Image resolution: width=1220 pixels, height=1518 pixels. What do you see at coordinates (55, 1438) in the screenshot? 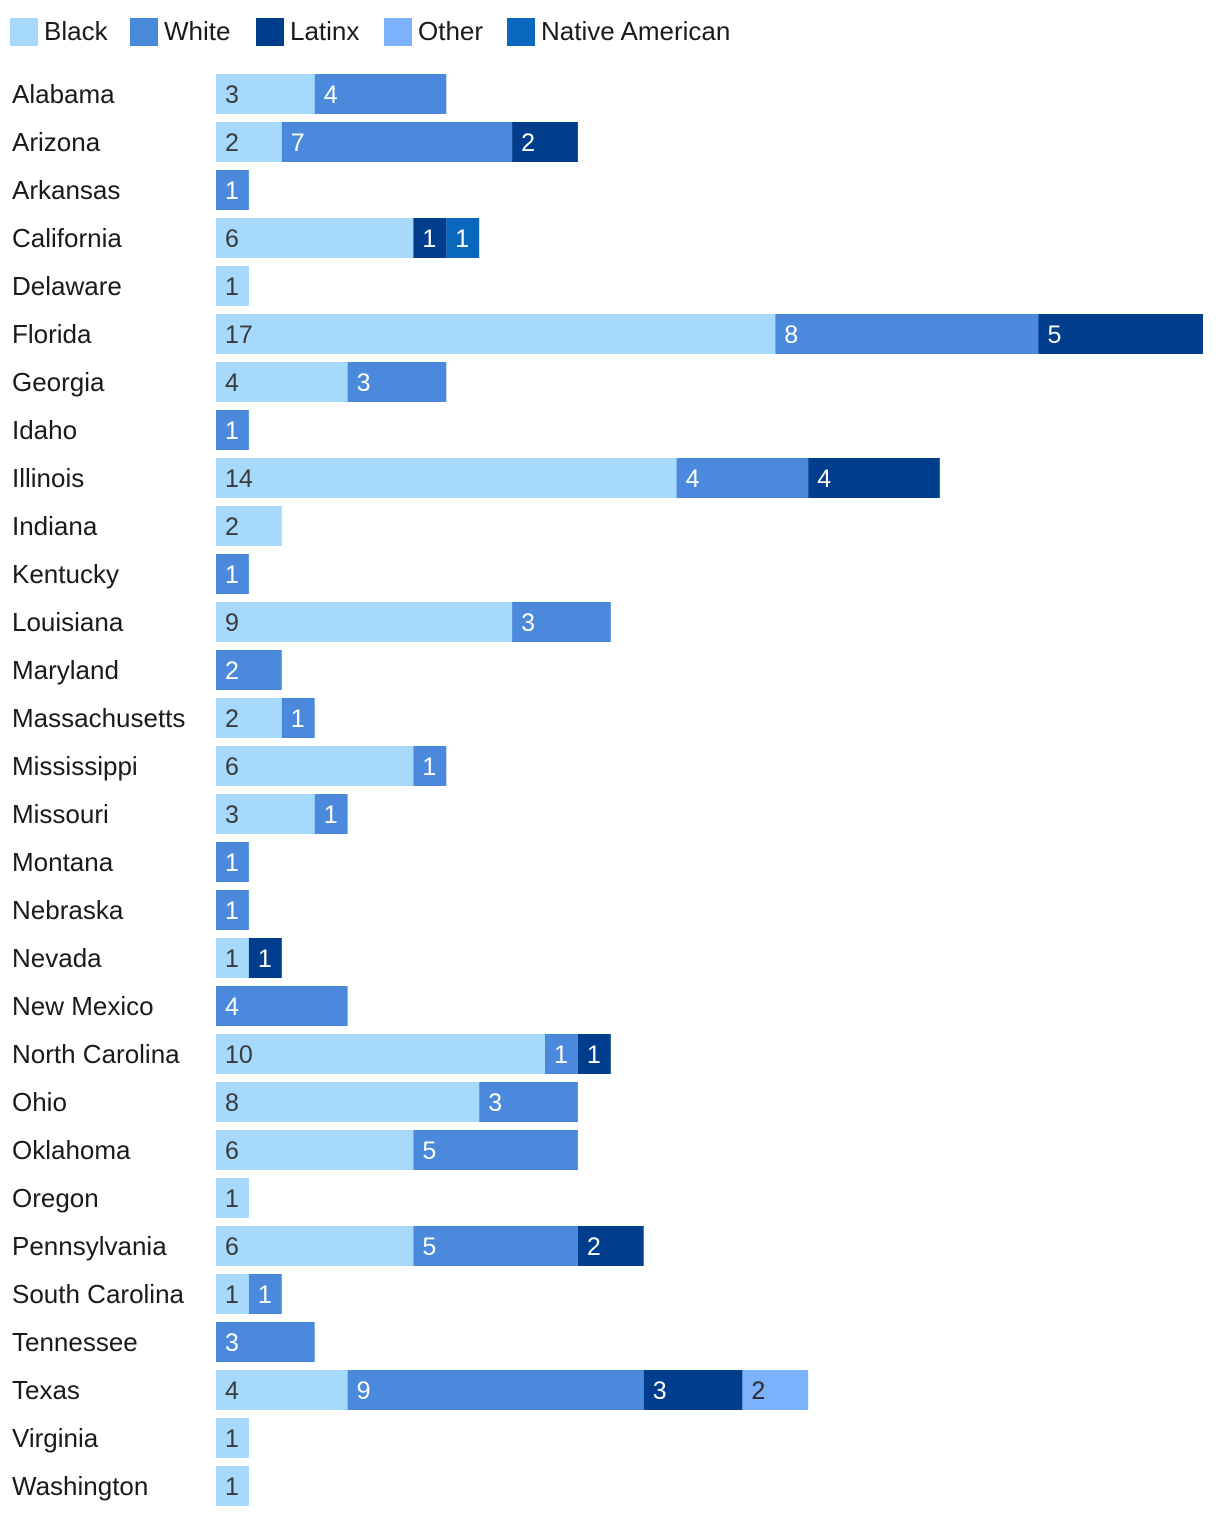
I see `category-label-virginia: Virginia` at bounding box center [55, 1438].